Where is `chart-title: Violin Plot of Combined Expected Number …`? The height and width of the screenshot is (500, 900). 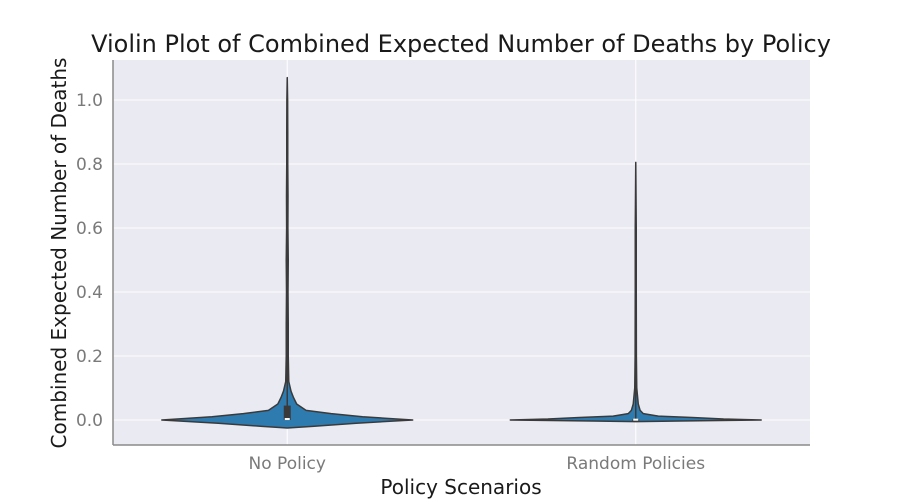 chart-title: Violin Plot of Combined Expected Number … is located at coordinates (461, 44).